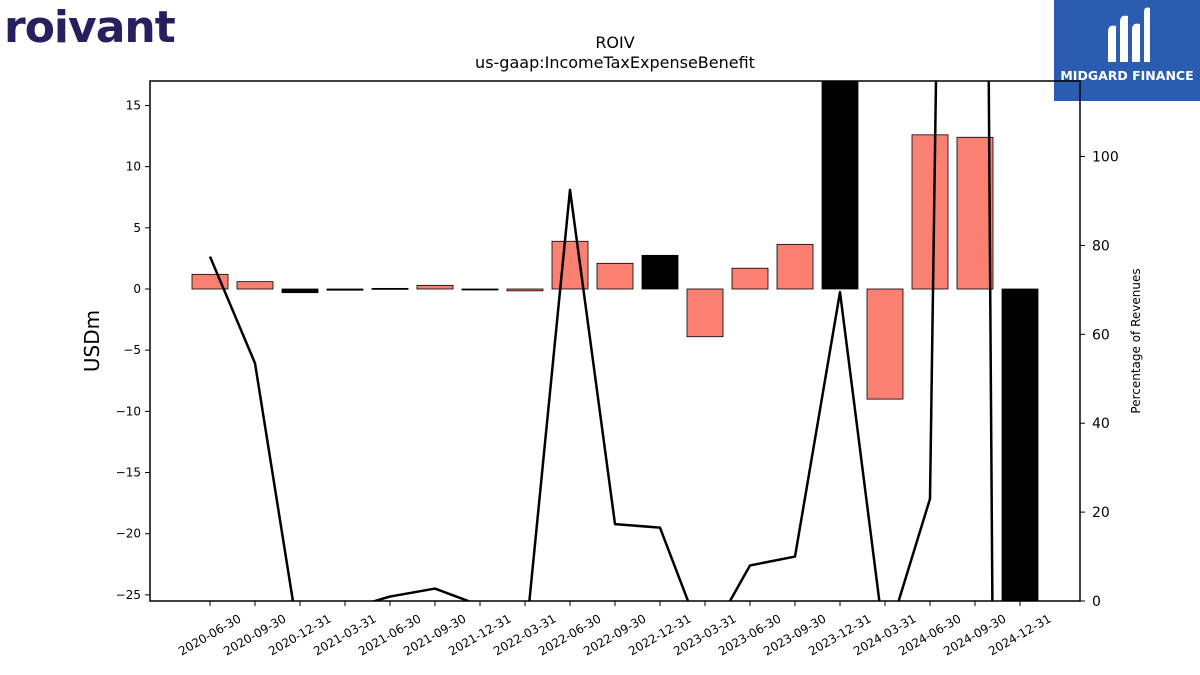 The height and width of the screenshot is (675, 1200). Describe the element at coordinates (128, 595) in the screenshot. I see `y-tick-label: −25` at that location.